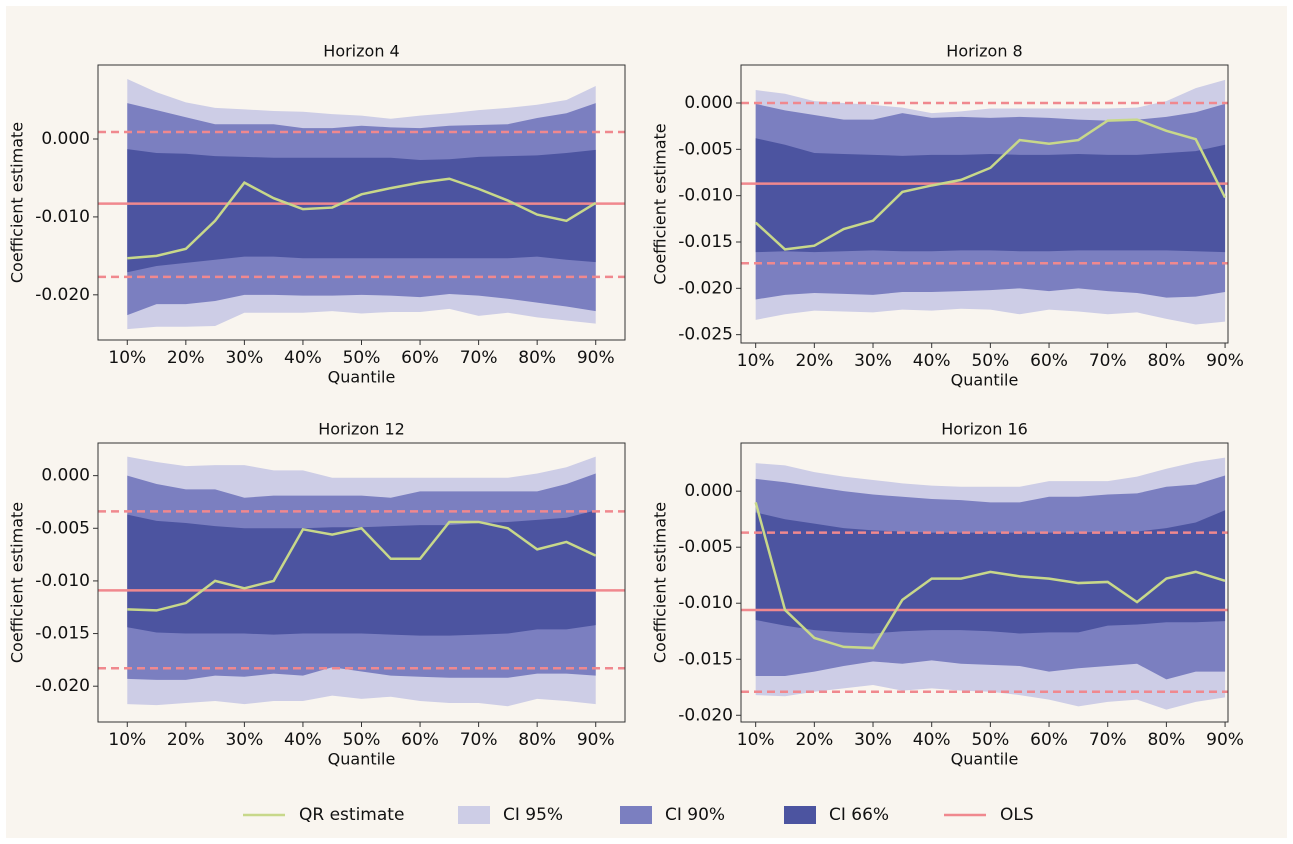 The image size is (1293, 844). Describe the element at coordinates (361, 51) in the screenshot. I see `chart-title: Horizon 4` at that location.